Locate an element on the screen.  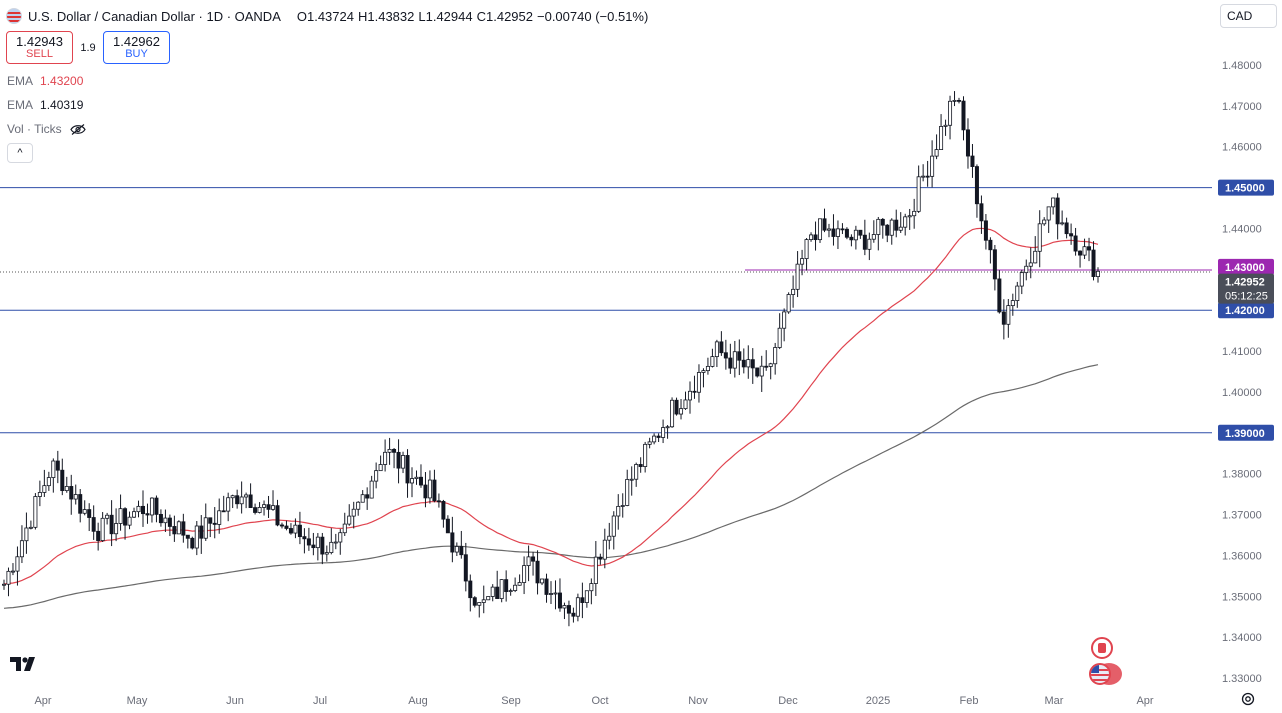
sell-button: 1.42943 SELL is located at coordinates (39, 47).